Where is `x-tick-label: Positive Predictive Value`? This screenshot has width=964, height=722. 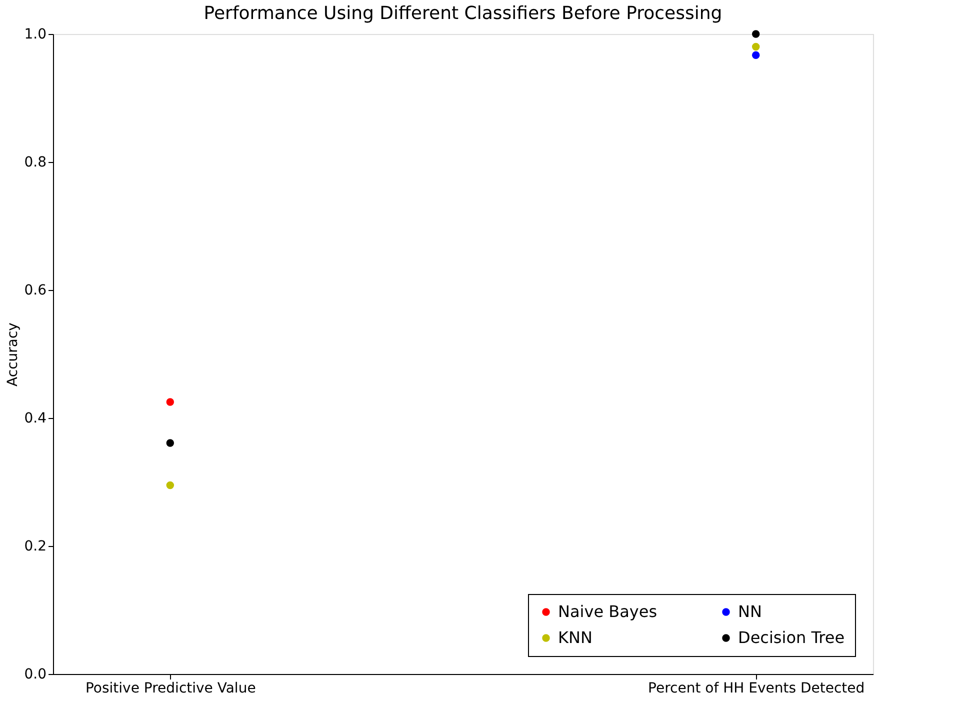 x-tick-label: Positive Predictive Value is located at coordinates (170, 688).